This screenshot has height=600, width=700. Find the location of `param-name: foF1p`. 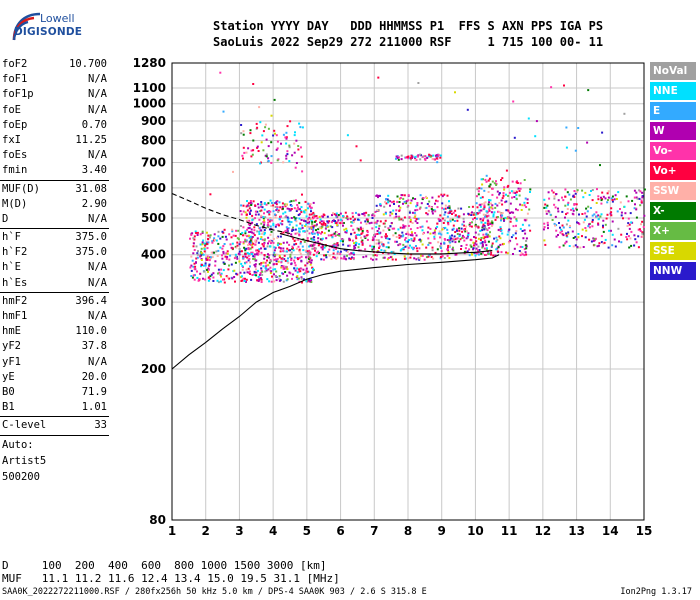

param-name: foF1p is located at coordinates (18, 94).